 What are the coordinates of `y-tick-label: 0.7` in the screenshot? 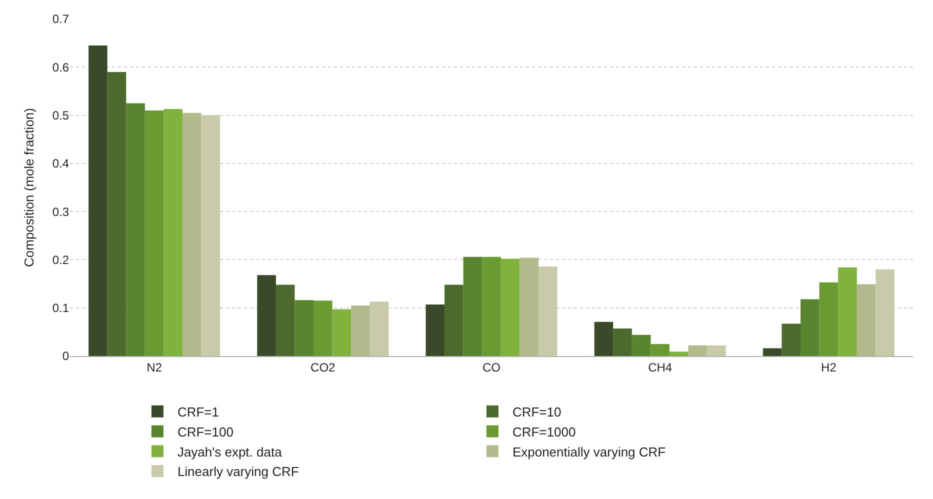 It's located at (61, 19).